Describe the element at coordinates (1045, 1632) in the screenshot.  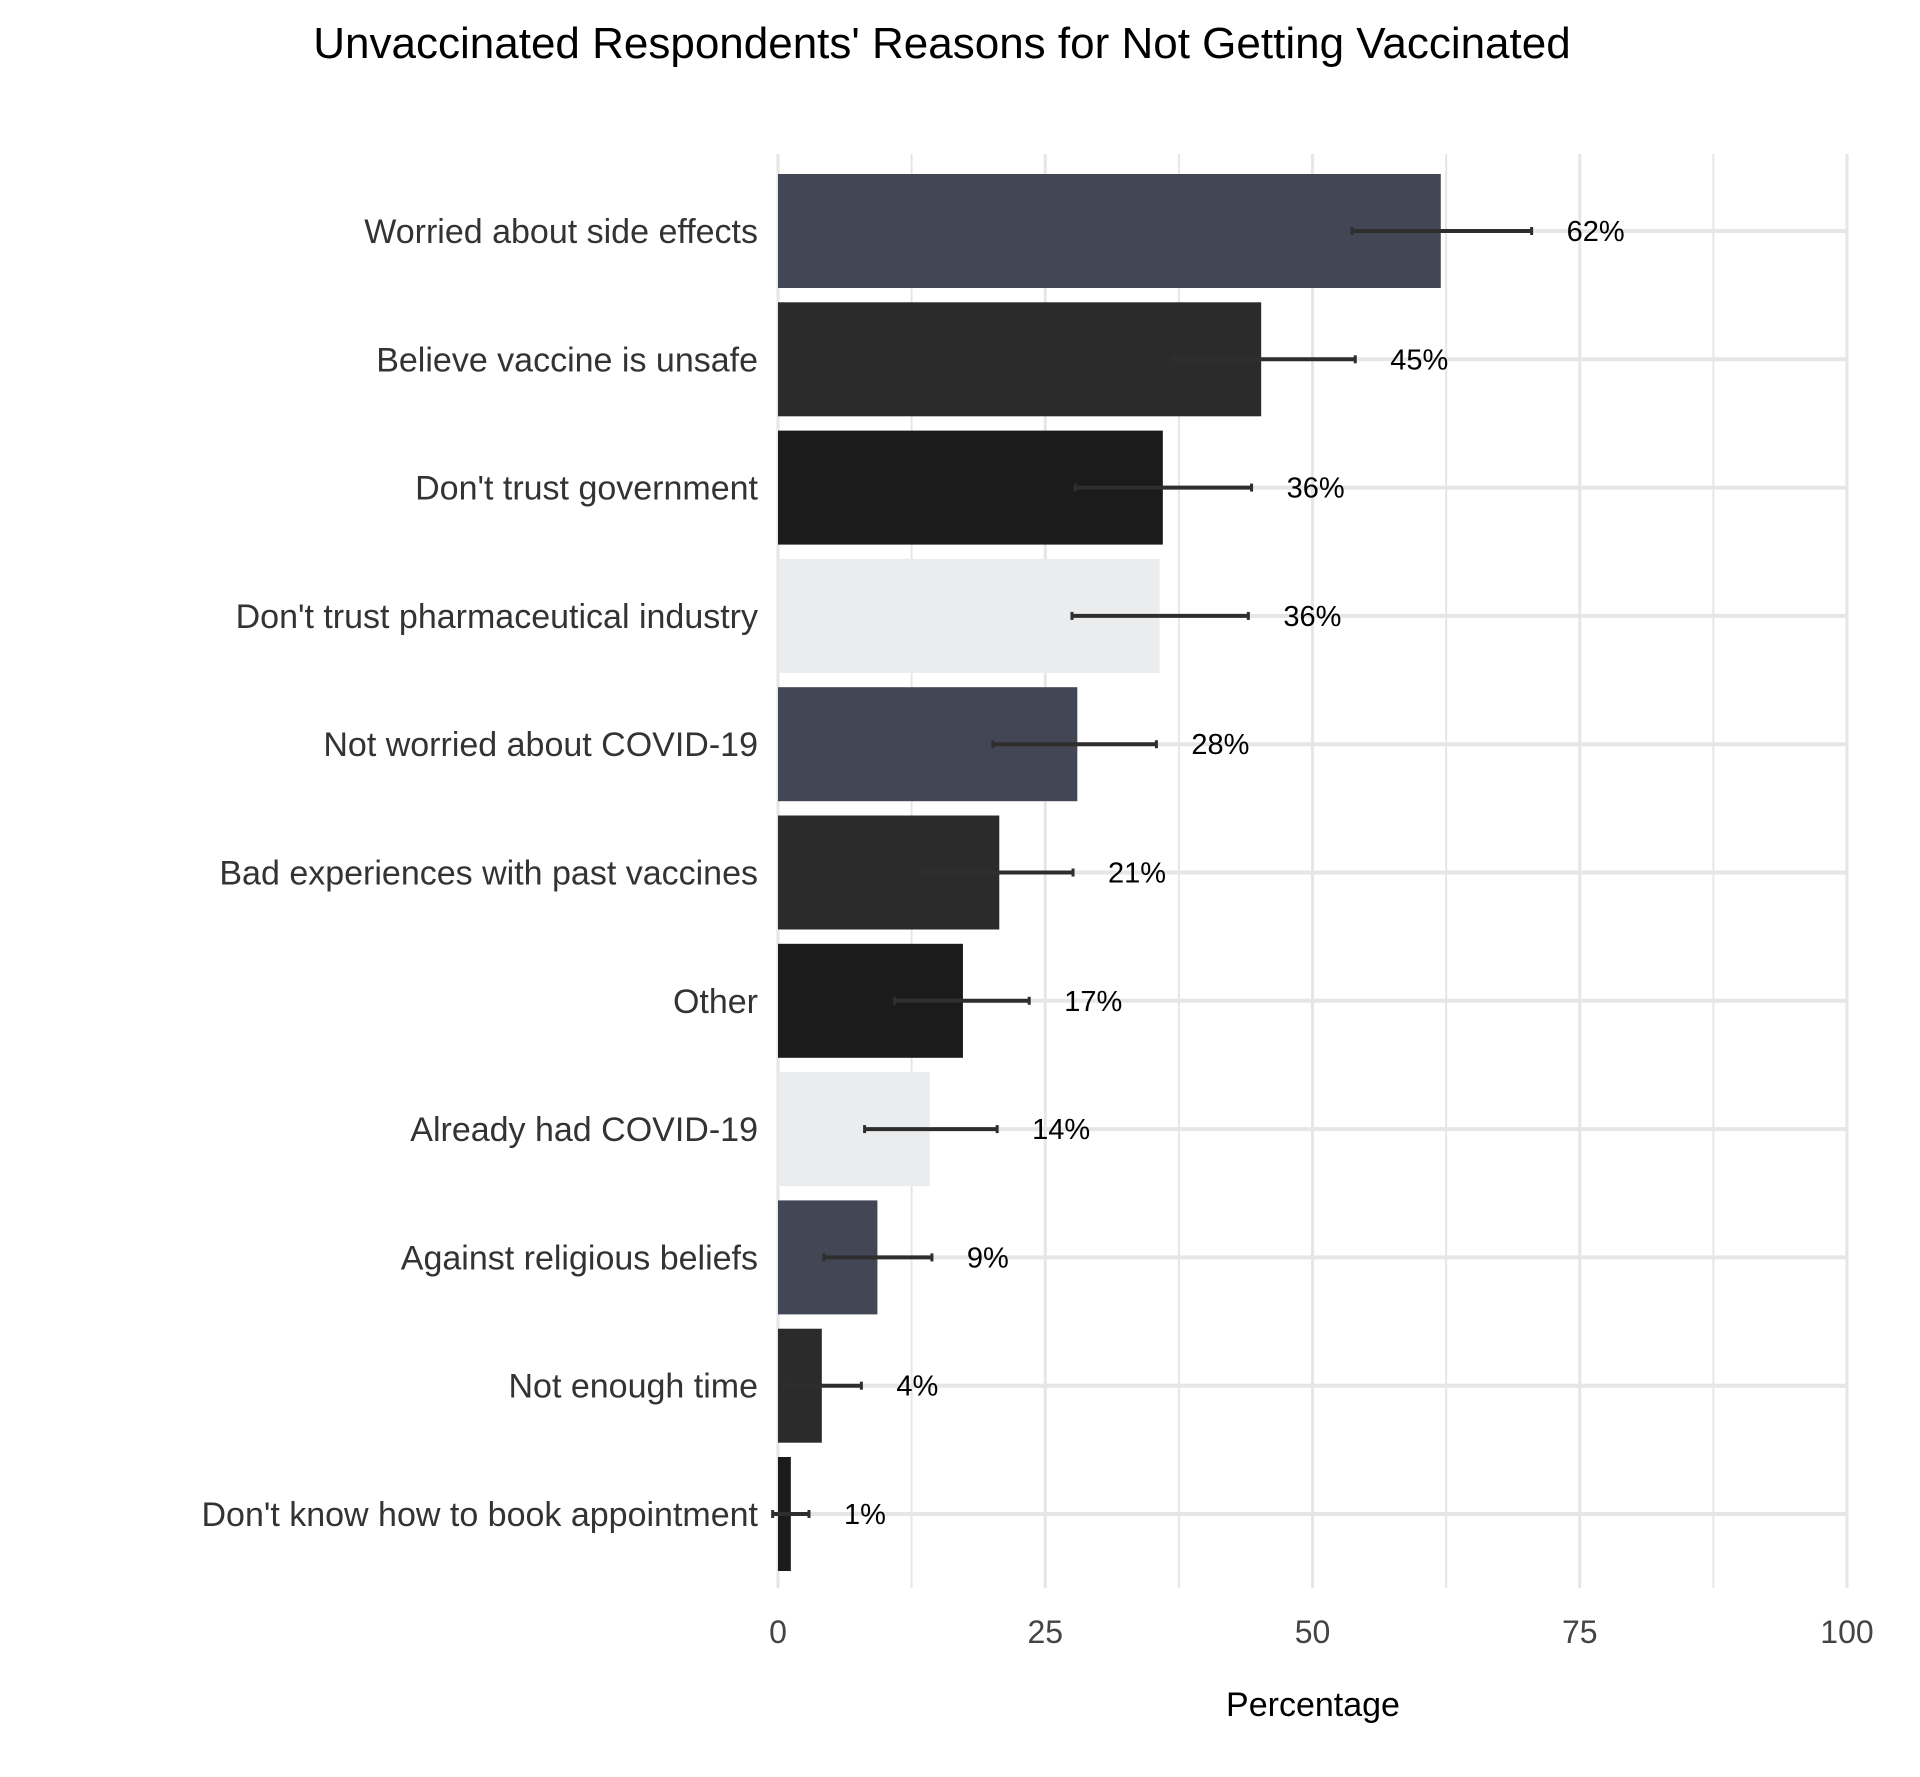
I see `x-tick-label: 25` at that location.